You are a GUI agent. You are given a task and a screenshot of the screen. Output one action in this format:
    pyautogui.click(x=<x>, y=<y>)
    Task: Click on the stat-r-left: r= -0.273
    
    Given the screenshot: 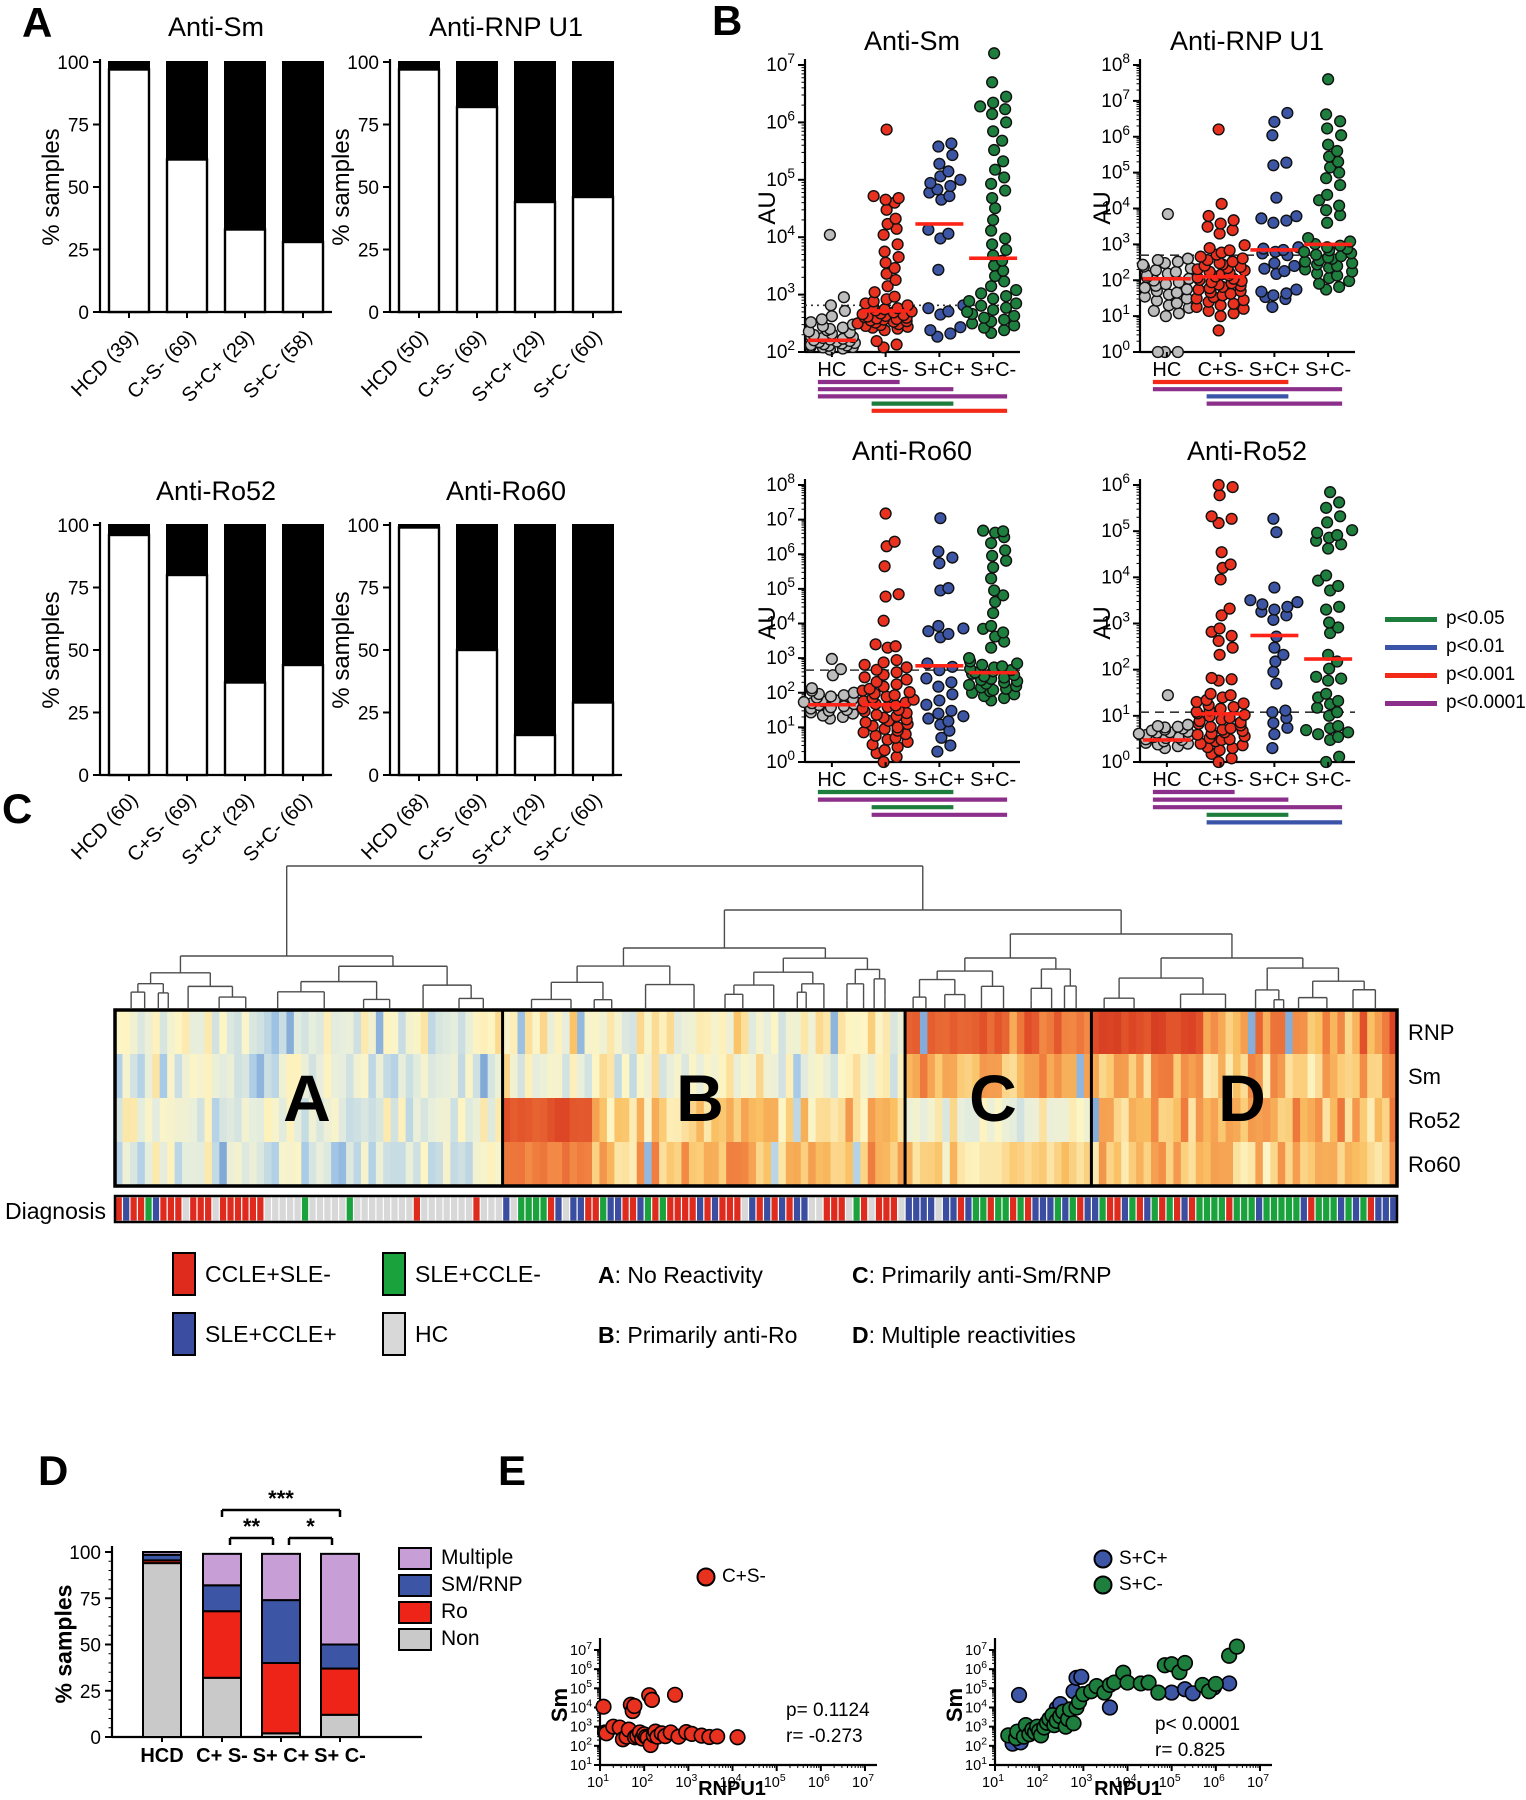 What is the action you would take?
    pyautogui.click(x=824, y=1736)
    